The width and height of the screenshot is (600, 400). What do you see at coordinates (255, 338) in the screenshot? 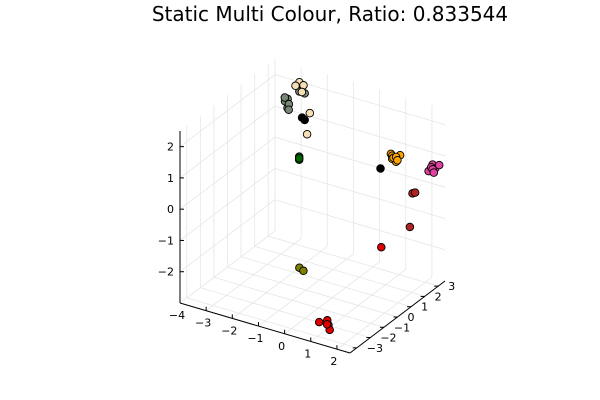
I see `x-tick-label: −1` at bounding box center [255, 338].